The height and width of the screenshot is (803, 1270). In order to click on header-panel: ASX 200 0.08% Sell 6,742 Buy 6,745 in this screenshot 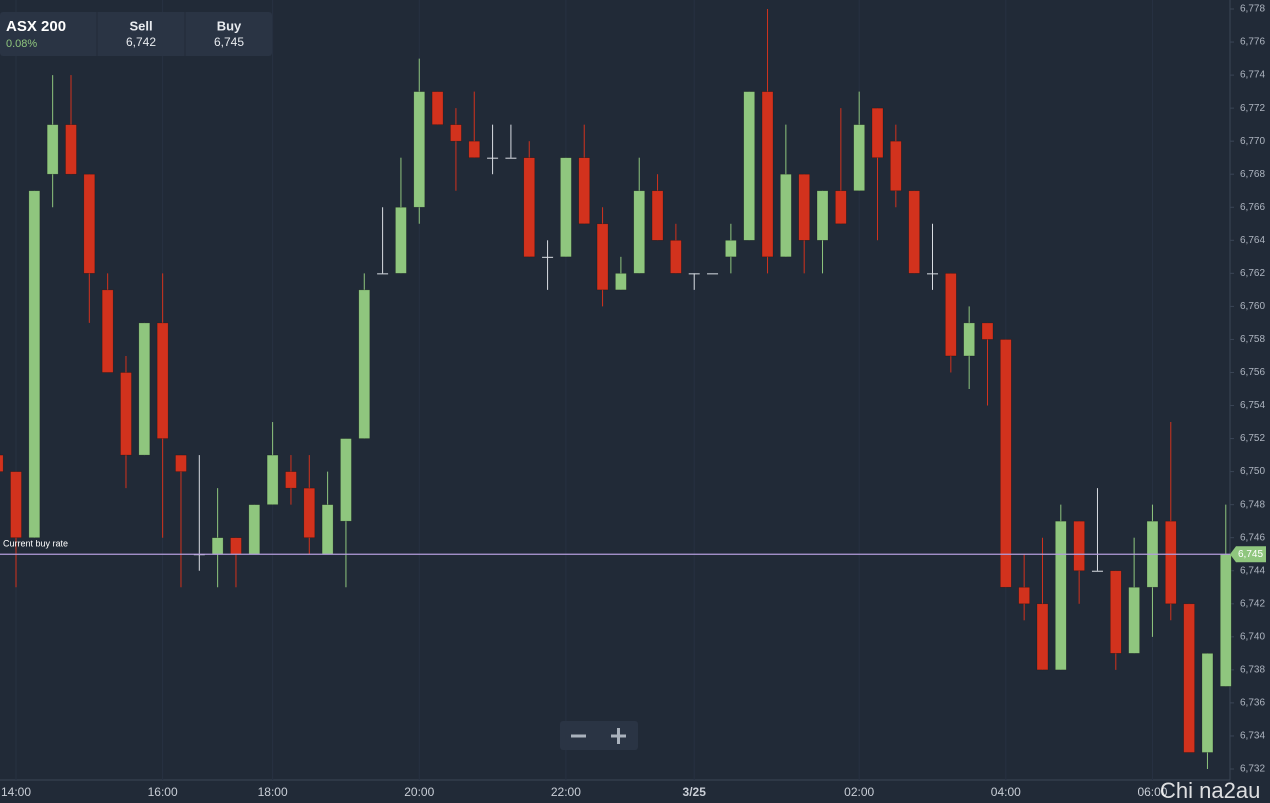, I will do `click(136, 34)`.